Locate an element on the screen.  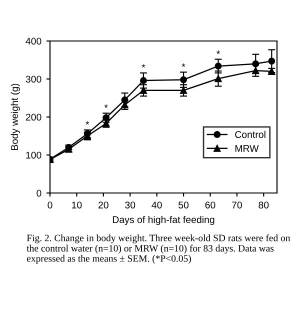
y-tick-label: 100 is located at coordinates (34, 155).